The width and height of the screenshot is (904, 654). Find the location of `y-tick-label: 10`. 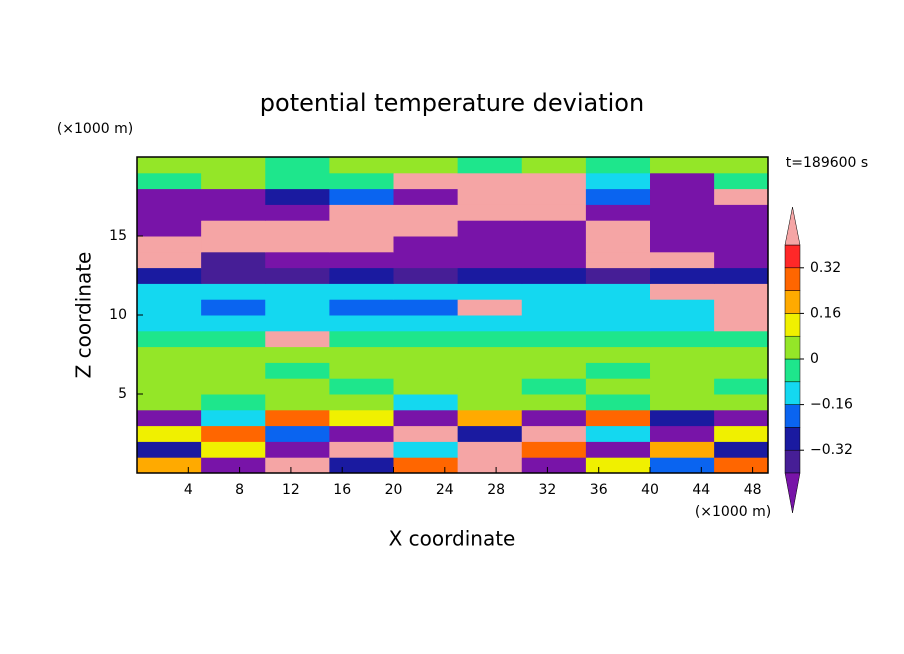

y-tick-label: 10 is located at coordinates (118, 315).